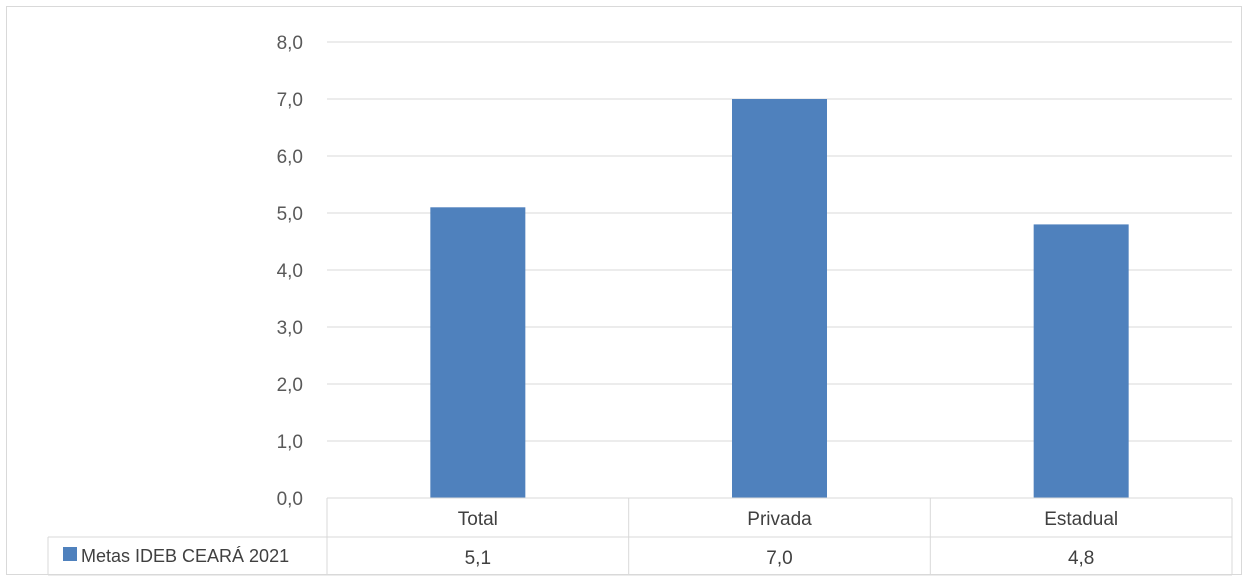 The width and height of the screenshot is (1248, 581). What do you see at coordinates (1081, 361) in the screenshot?
I see `bar-estadual` at bounding box center [1081, 361].